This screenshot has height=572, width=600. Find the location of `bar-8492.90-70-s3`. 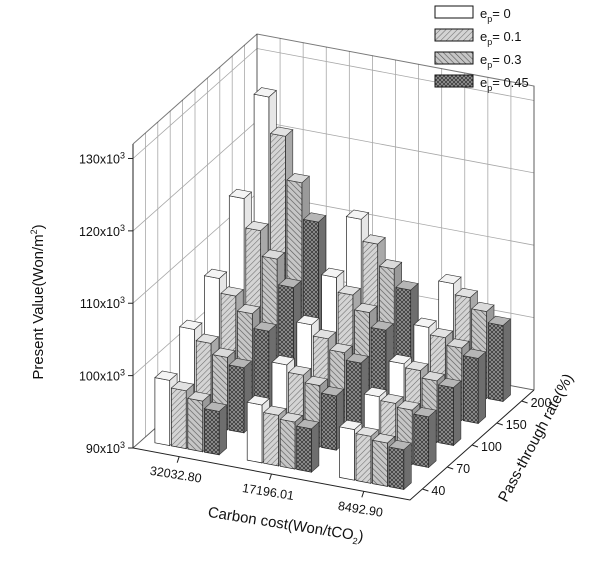

bar-8492.90-70-s3 is located at coordinates (425, 438).